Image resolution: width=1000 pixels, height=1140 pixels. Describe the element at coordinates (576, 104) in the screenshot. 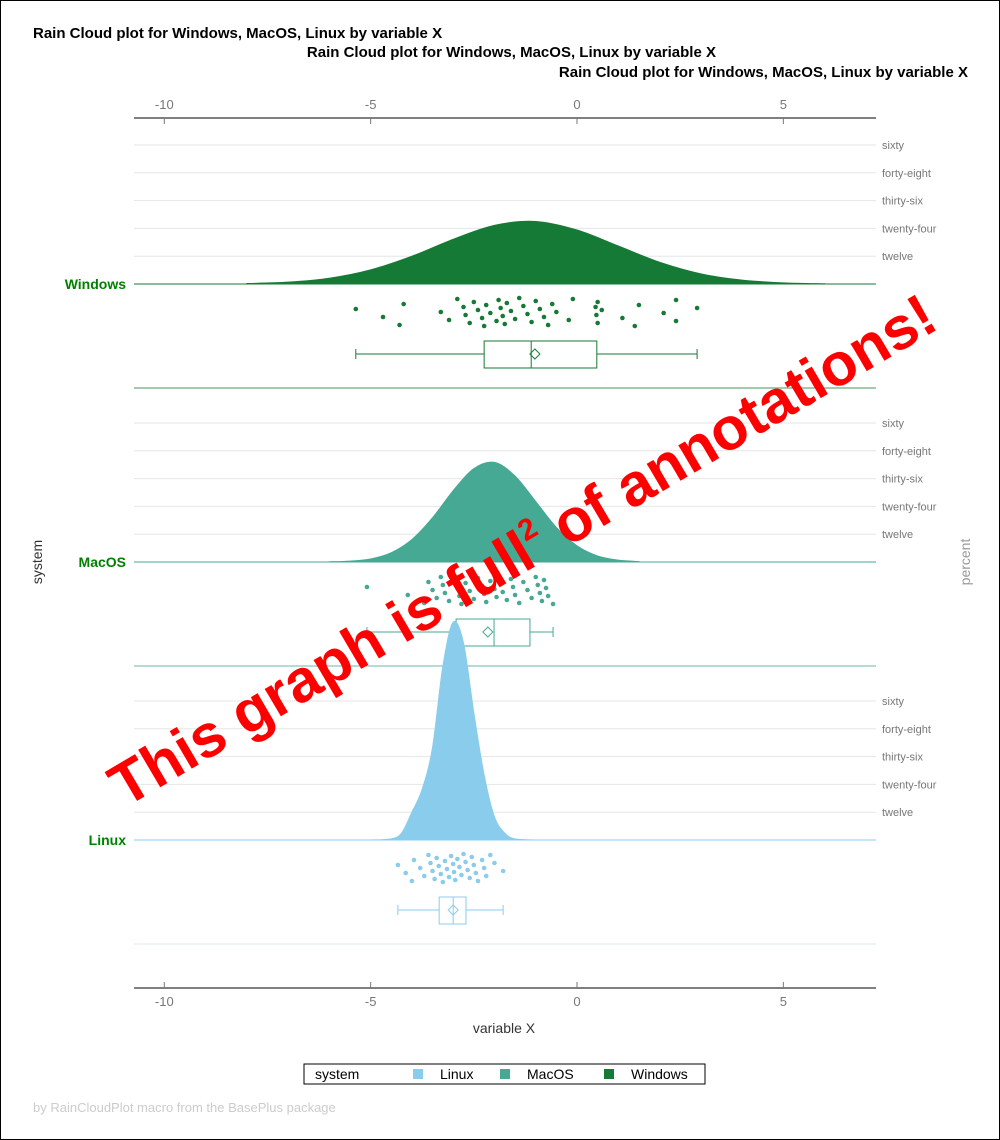

I see `top-tick-label: 0` at that location.